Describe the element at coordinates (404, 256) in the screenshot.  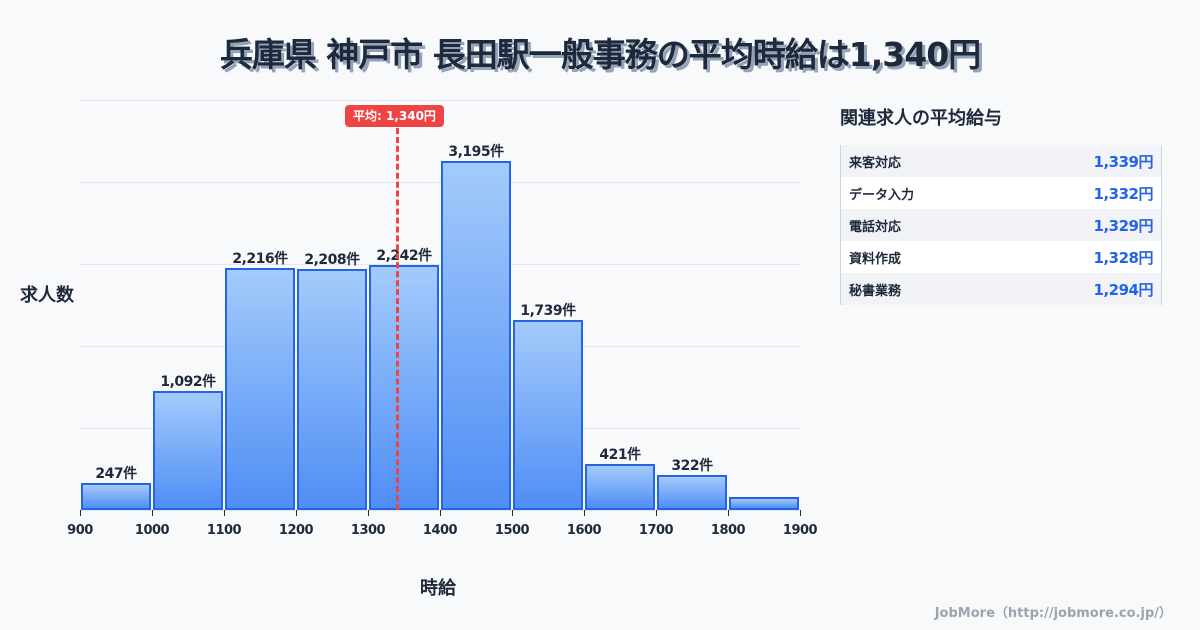
I see `bar-value-label: 2,242件` at that location.